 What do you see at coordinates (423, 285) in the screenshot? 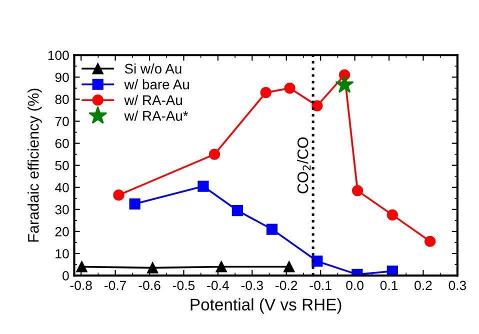
I see `x-tick-label: 0.2` at bounding box center [423, 285].